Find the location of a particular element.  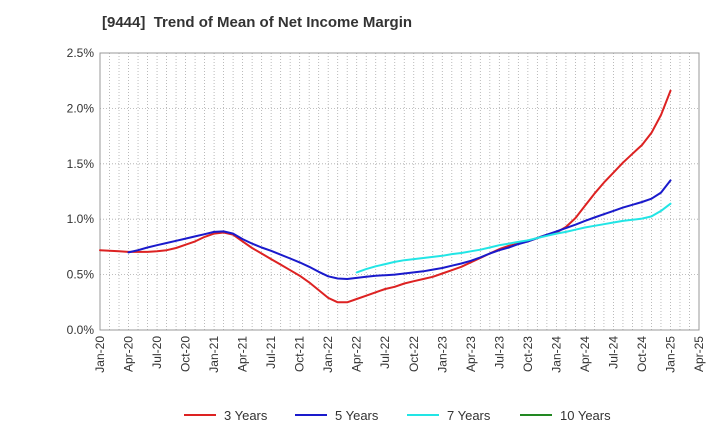

x-tick-label: Oct-21 is located at coordinates (300, 354).